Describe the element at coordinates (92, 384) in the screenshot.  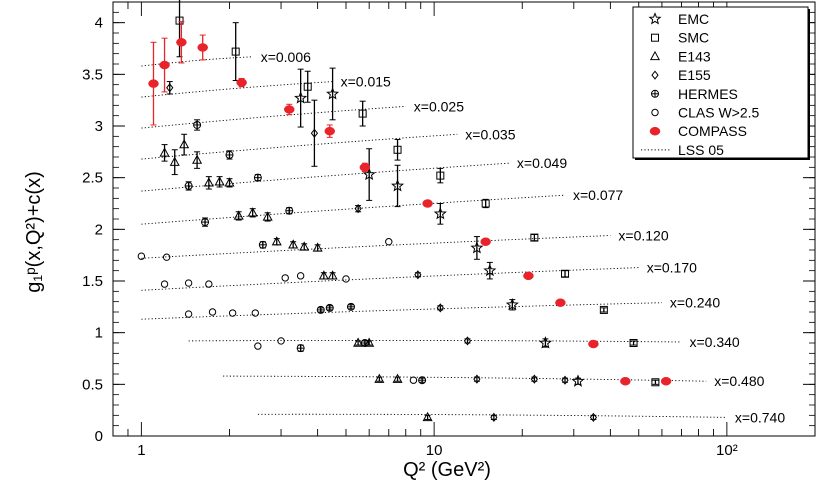
I see `y-tick-label: 0.5` at that location.